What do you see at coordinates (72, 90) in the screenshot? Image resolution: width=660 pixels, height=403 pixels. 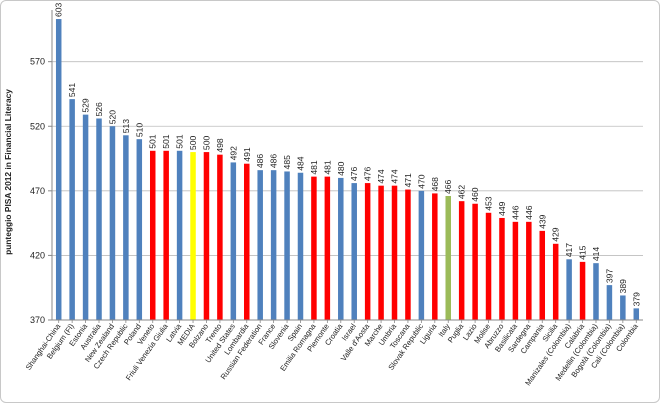 I see `bar-value-label: 541` at bounding box center [72, 90].